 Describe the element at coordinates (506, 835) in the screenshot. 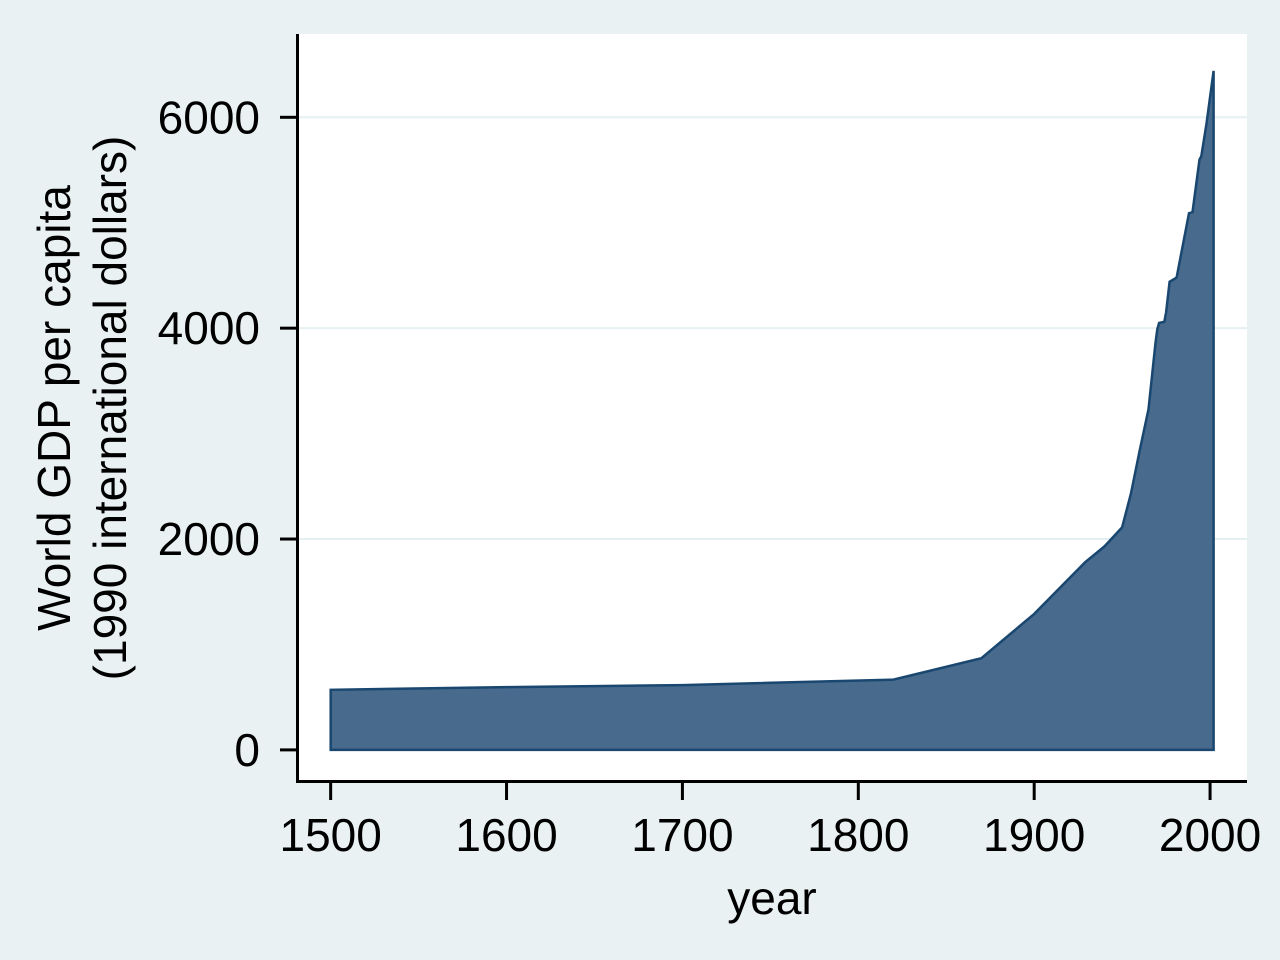

I see `x-tick-label-1600: 1600` at that location.